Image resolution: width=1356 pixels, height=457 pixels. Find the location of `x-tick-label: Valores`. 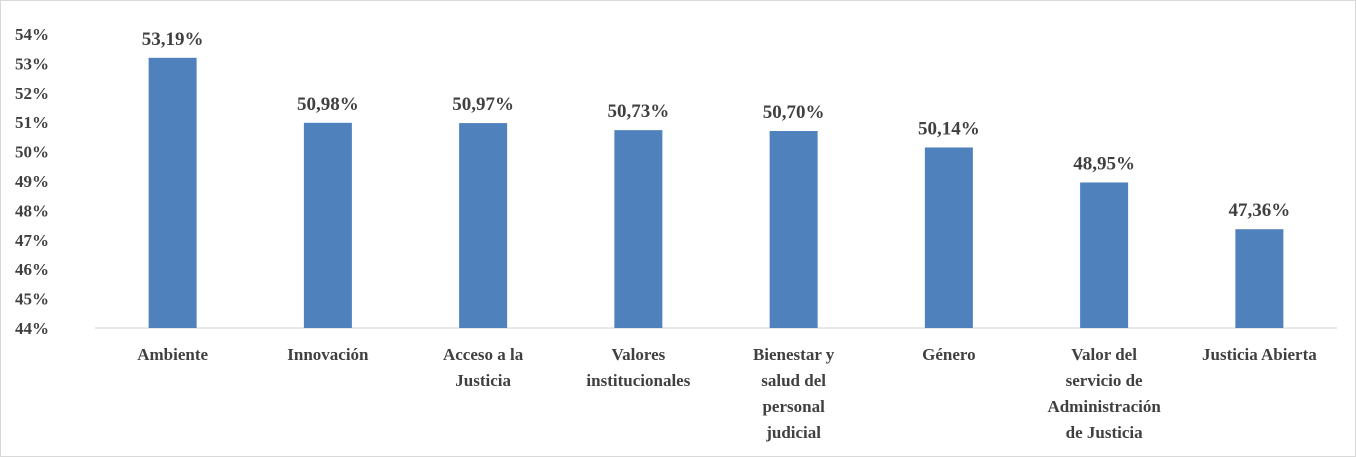

x-tick-label: Valores is located at coordinates (638, 354).